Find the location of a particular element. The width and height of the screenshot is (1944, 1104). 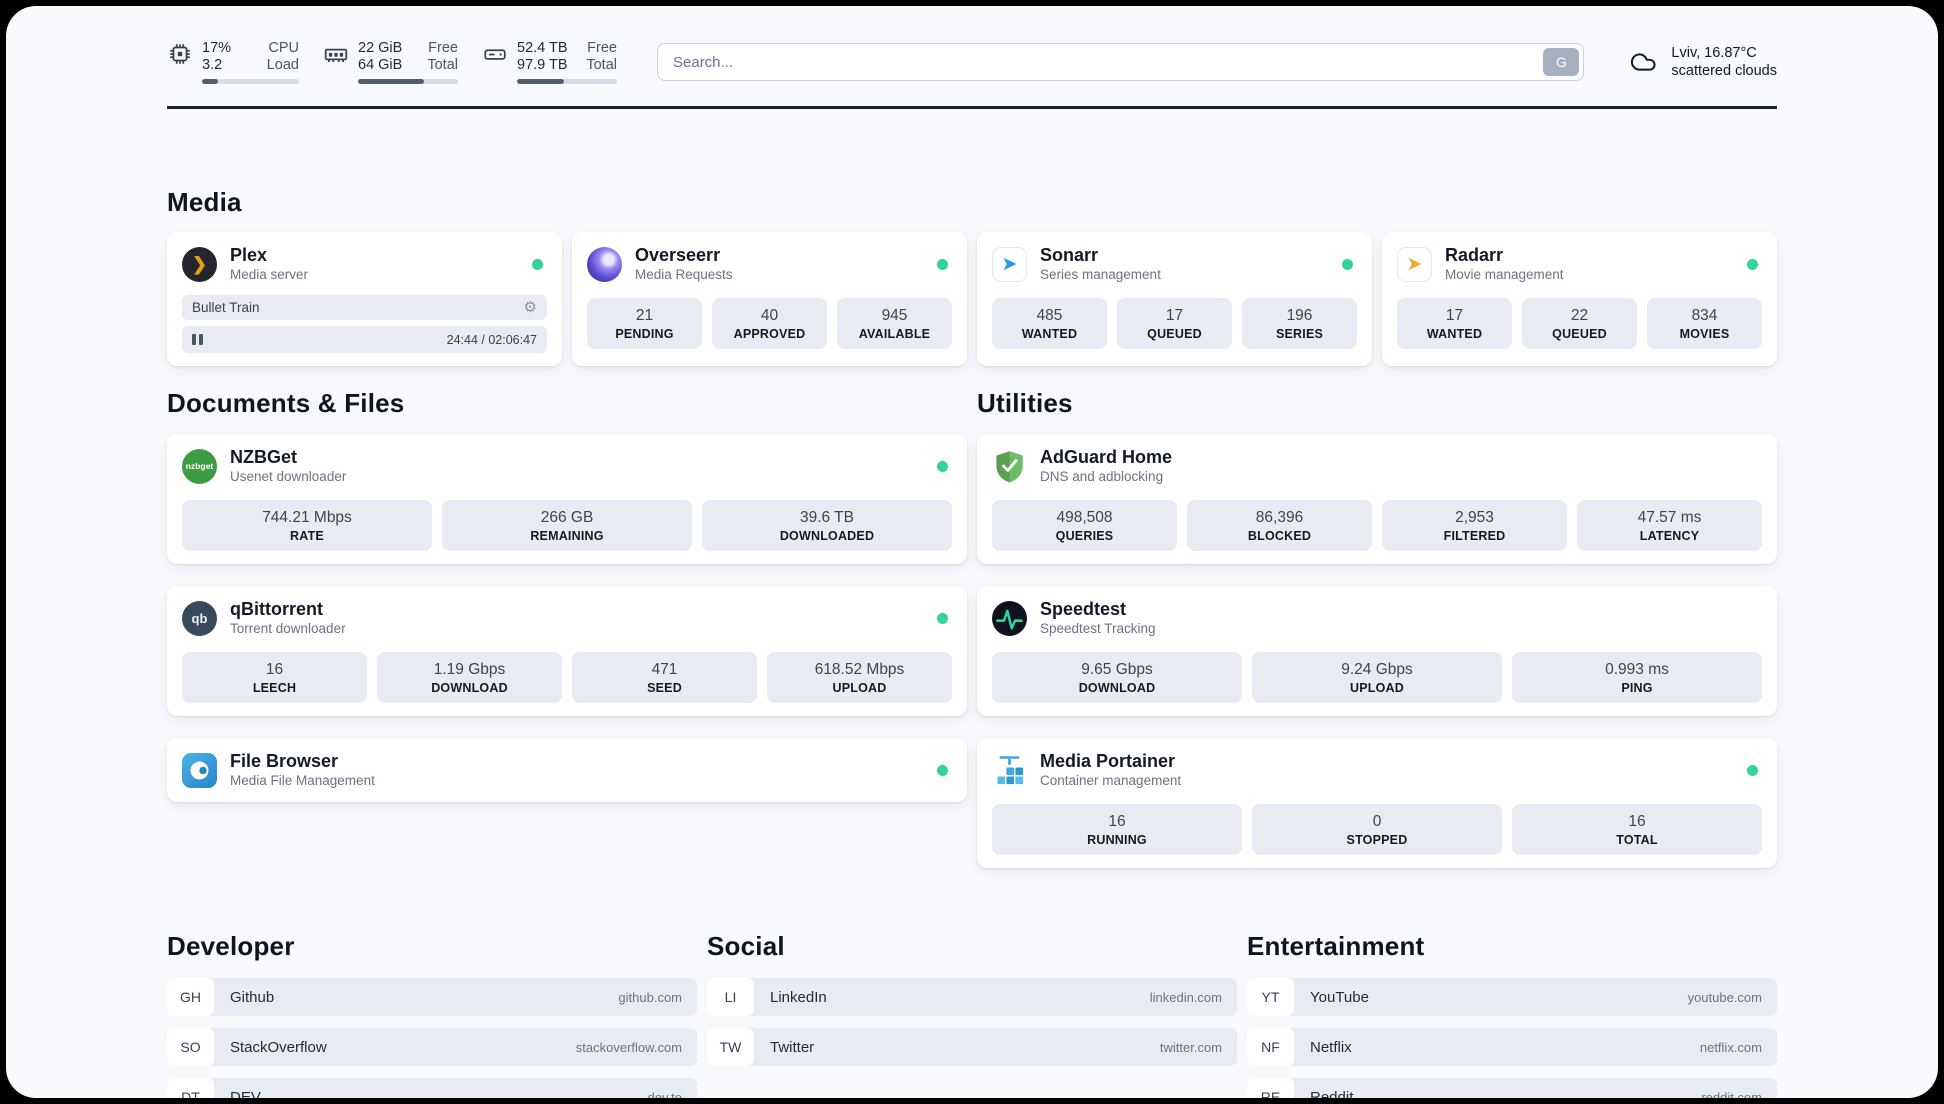

disk-icon is located at coordinates (495, 54).